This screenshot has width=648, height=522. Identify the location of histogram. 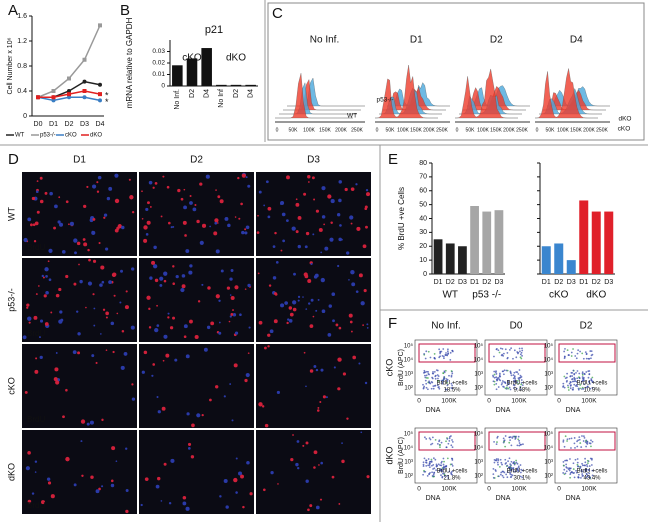
(322, 95).